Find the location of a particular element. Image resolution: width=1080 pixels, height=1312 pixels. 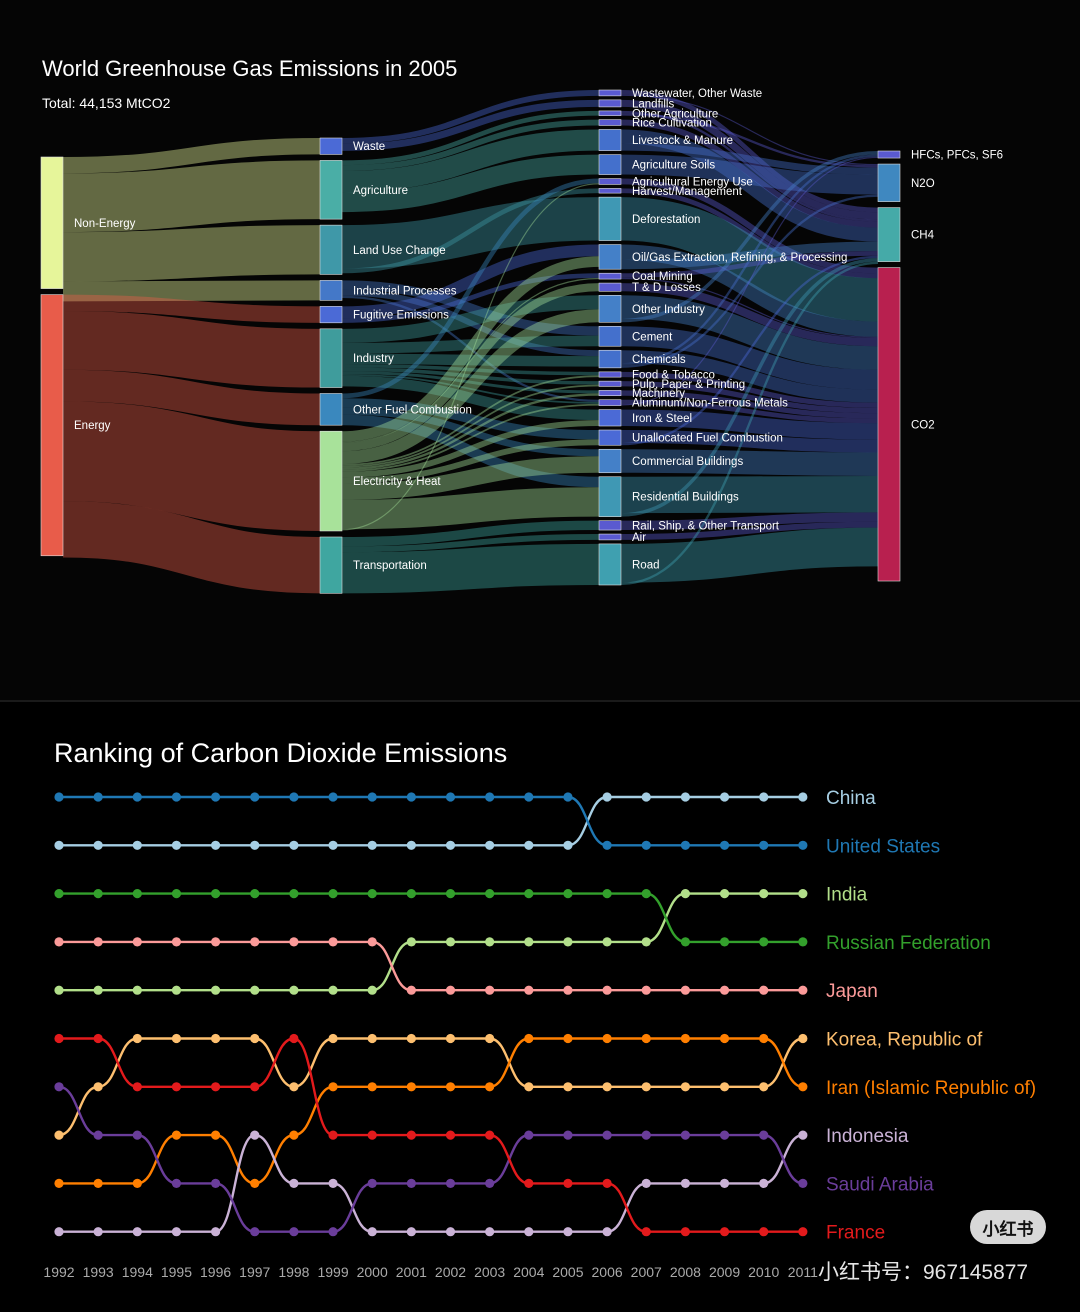

bump-point-indonesia-2011 is located at coordinates (803, 1135).